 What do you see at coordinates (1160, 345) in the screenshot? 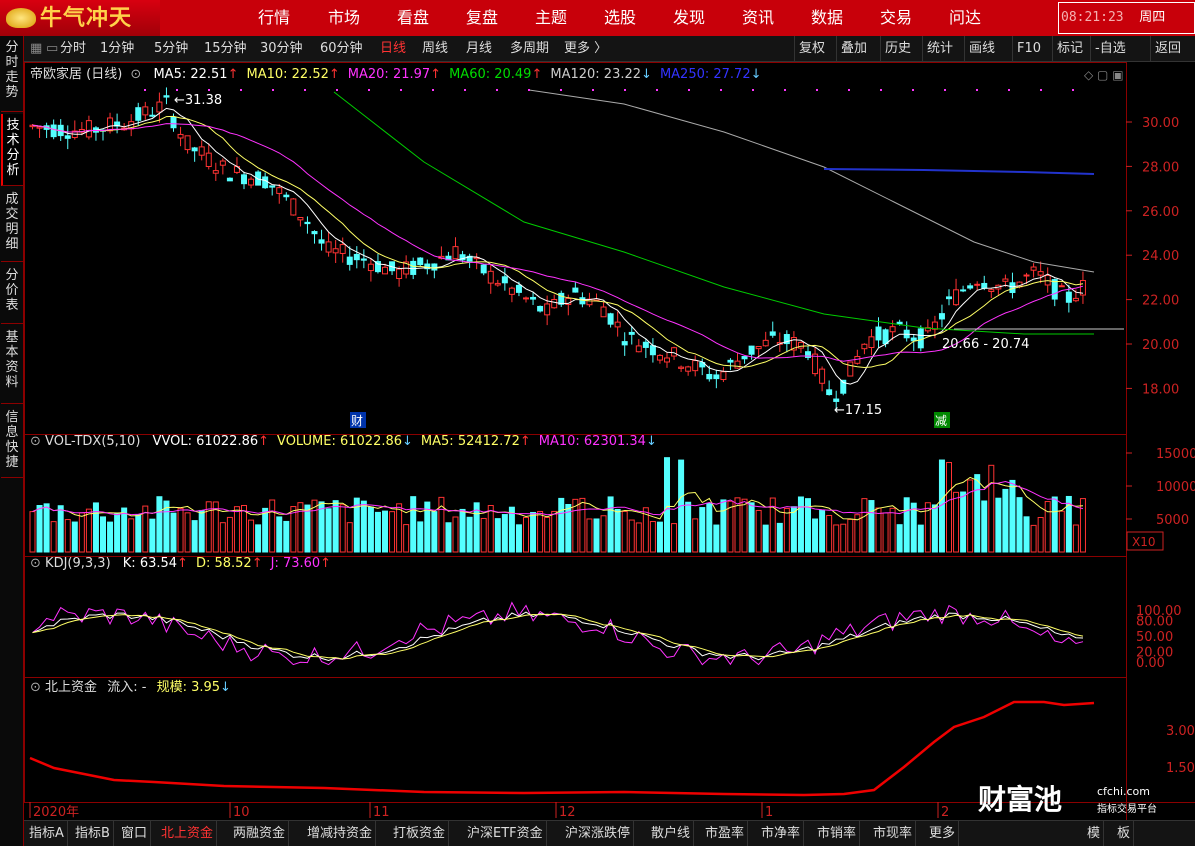
I see `price-tick: 20.00` at bounding box center [1160, 345].